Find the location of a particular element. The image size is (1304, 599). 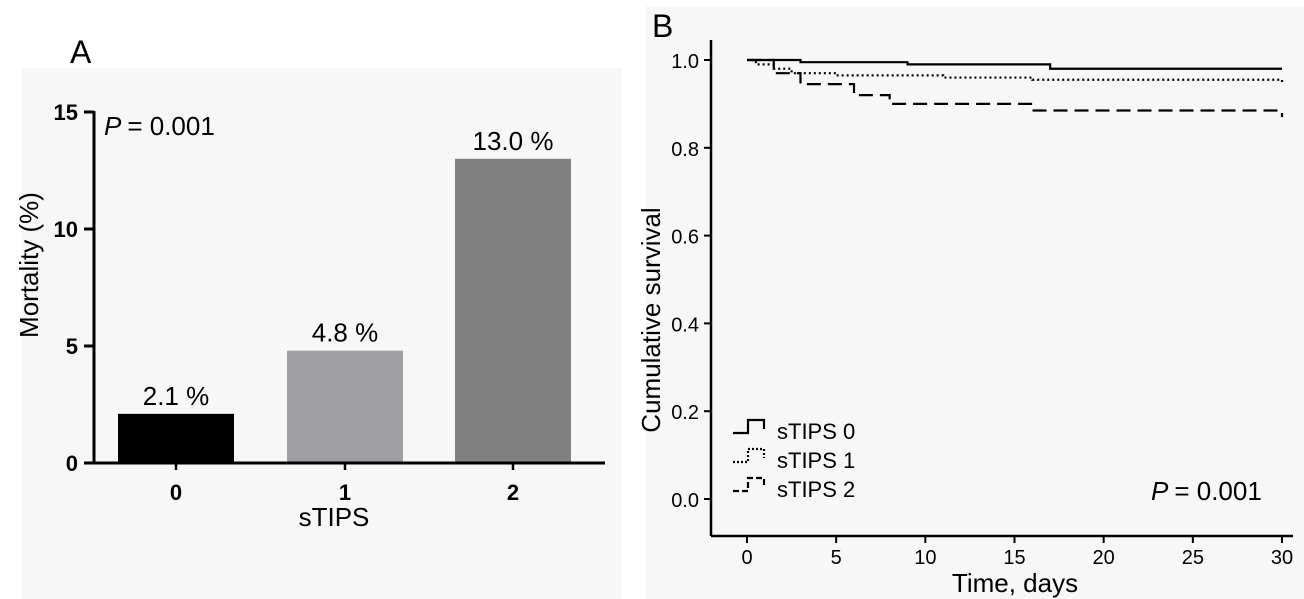

legend-label: sTIPS 0 is located at coordinates (816, 431).